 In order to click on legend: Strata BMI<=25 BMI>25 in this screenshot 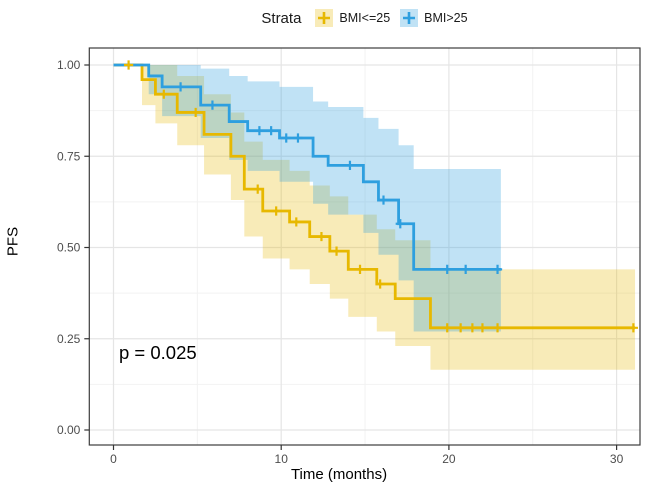, I will do `click(364, 18)`.